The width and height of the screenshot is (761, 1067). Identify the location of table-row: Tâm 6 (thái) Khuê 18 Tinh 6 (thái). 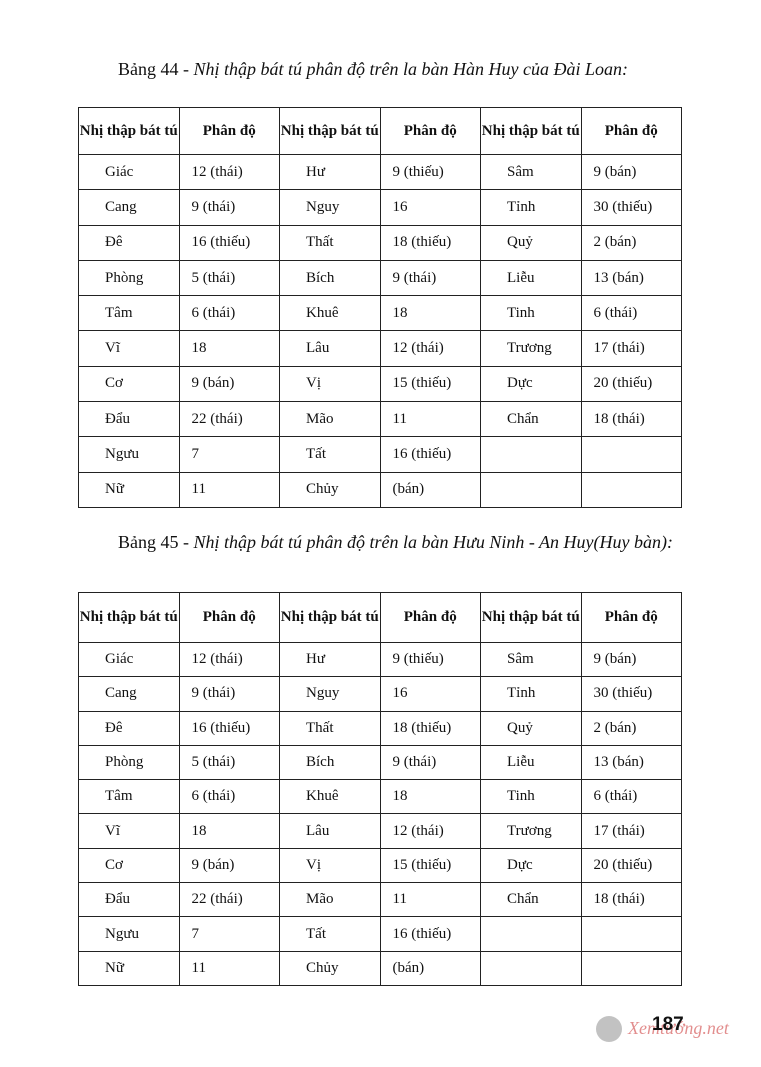
(380, 313).